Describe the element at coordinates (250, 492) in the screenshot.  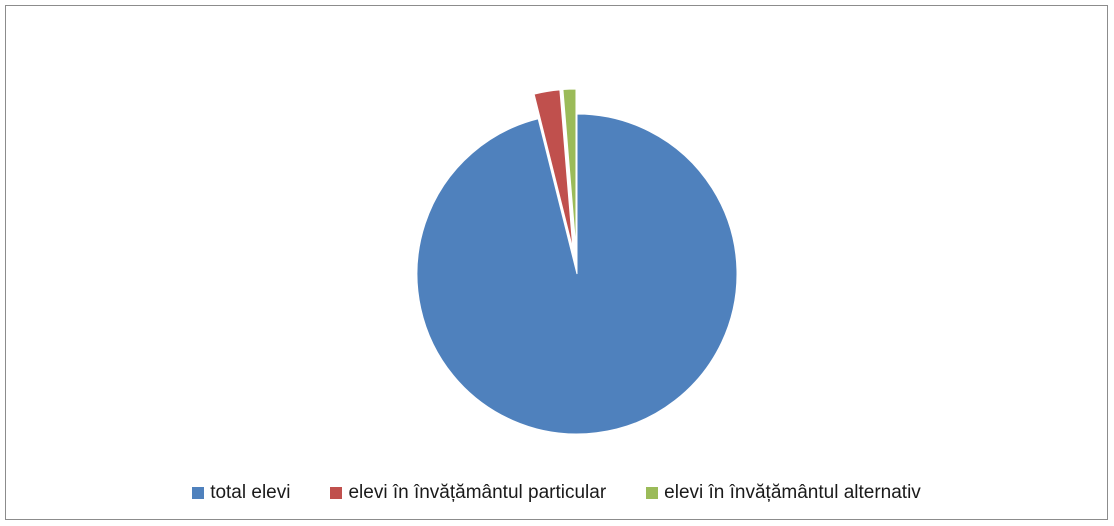
I see `legend-label: total elevi` at that location.